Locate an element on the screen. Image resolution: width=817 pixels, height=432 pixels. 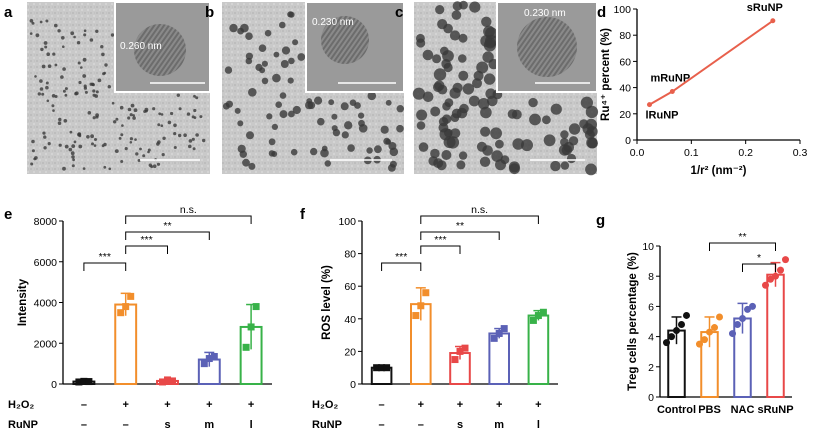
h2o2-flag: – is located at coordinates (84, 405).